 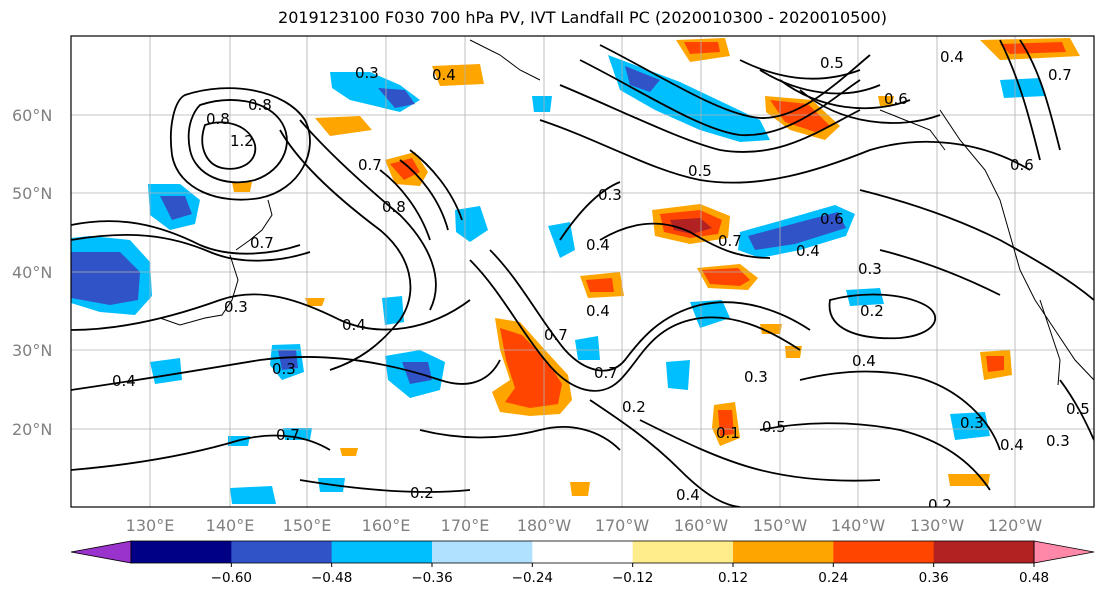 What do you see at coordinates (622, 525) in the screenshot?
I see `lon-label: 170°W` at bounding box center [622, 525].